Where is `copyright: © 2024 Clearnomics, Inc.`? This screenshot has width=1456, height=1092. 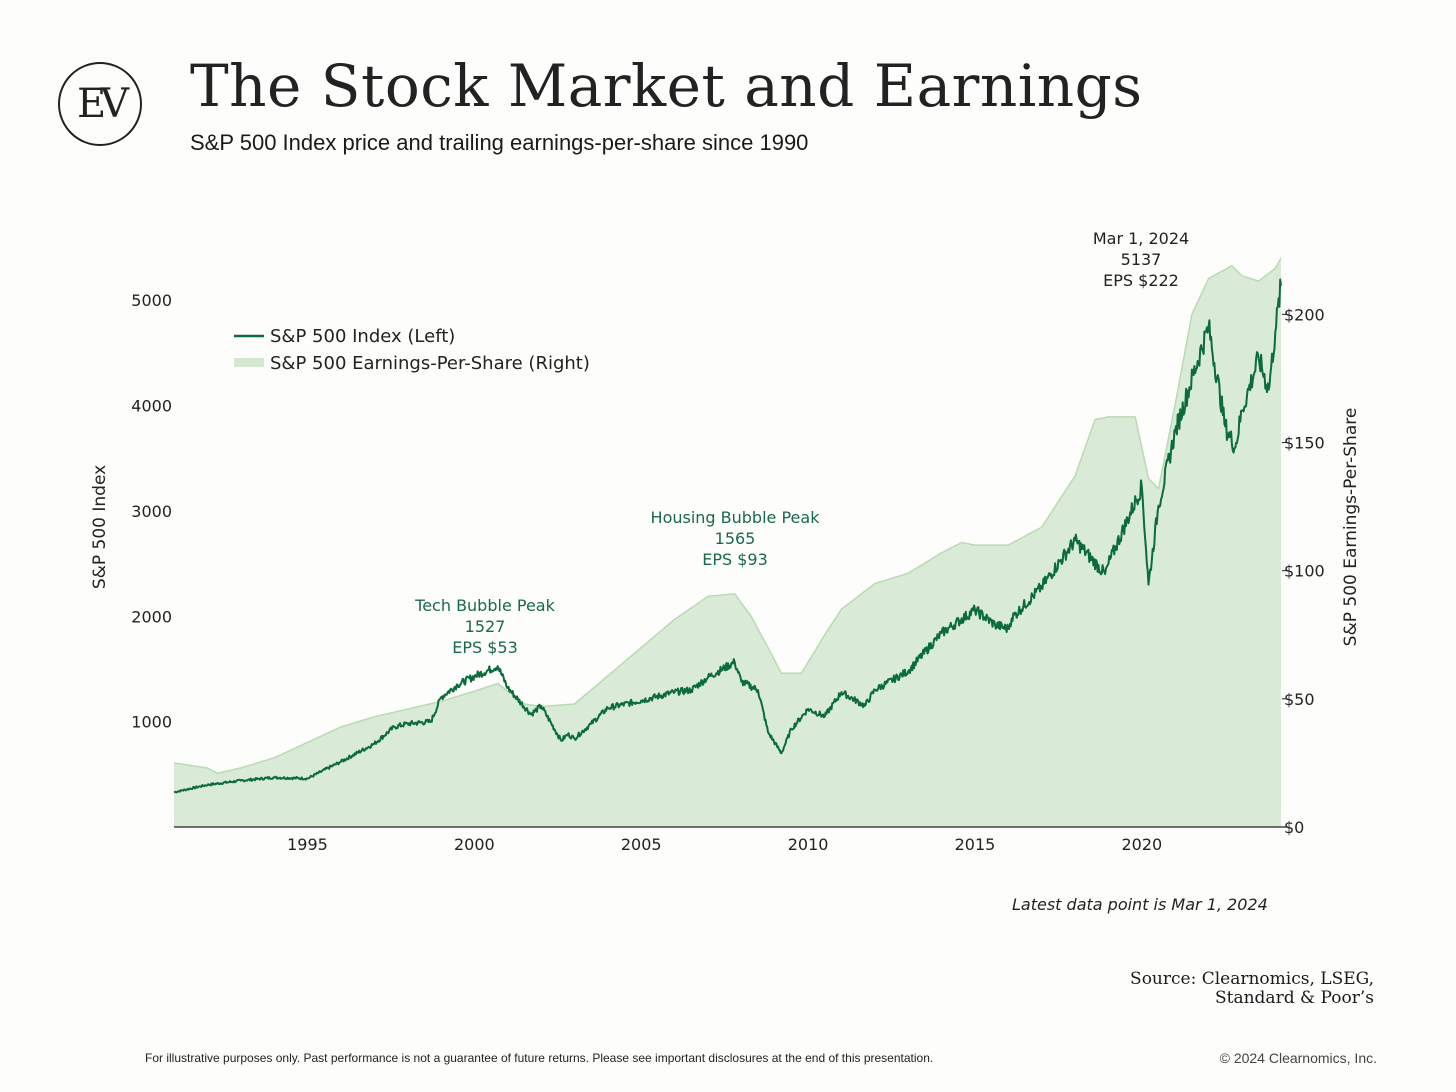 copyright: © 2024 Clearnomics, Inc. is located at coordinates (1298, 1058).